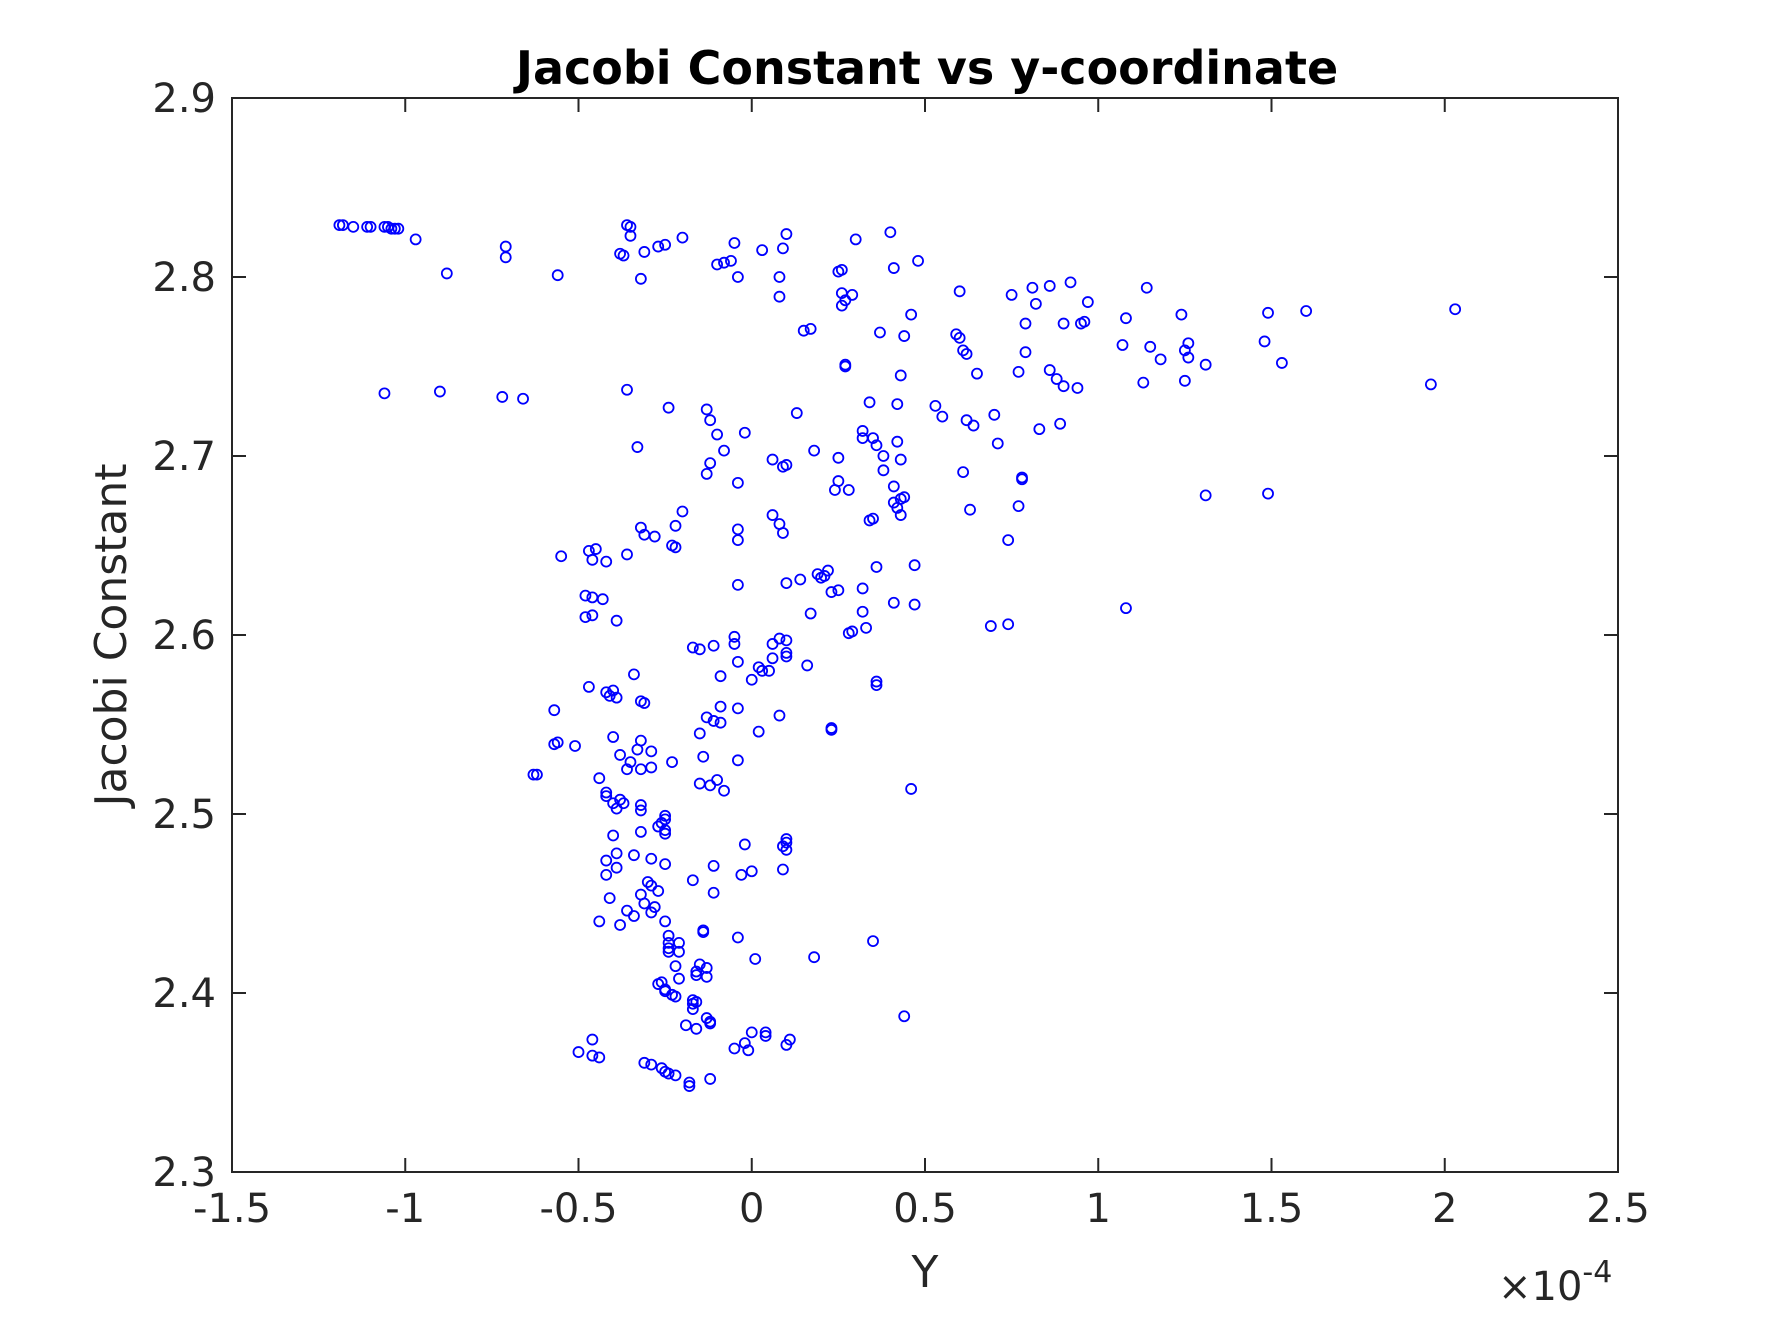  I want to click on x-tick-label: 0, so click(751, 1209).